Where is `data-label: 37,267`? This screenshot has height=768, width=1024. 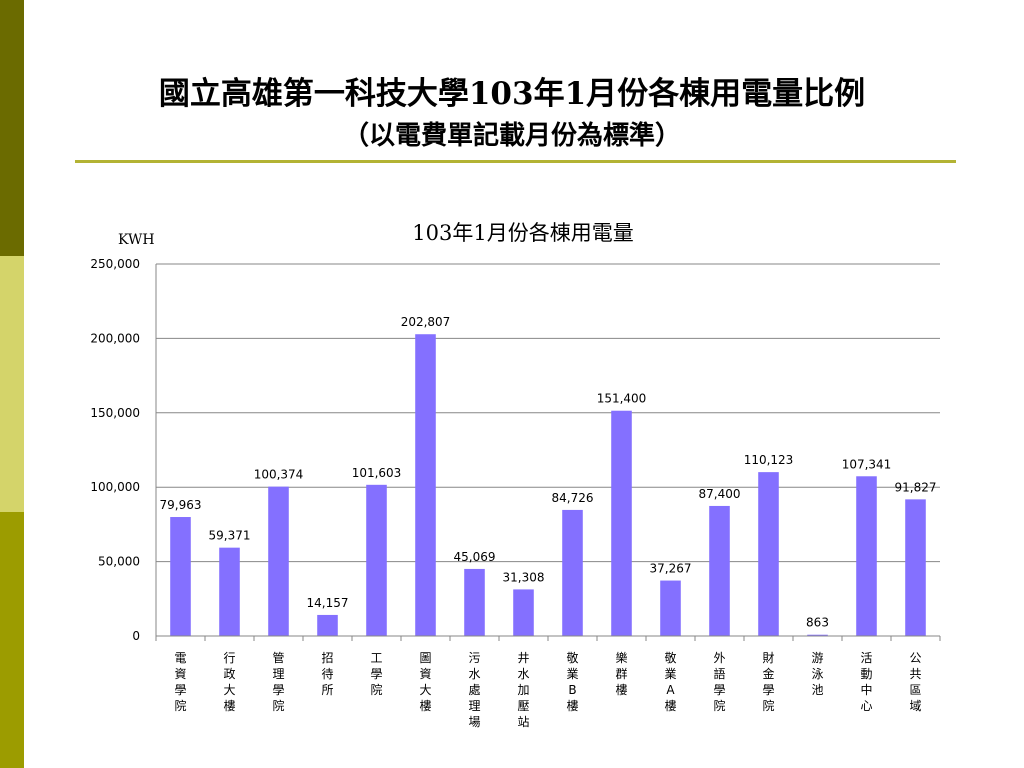 data-label: 37,267 is located at coordinates (671, 569).